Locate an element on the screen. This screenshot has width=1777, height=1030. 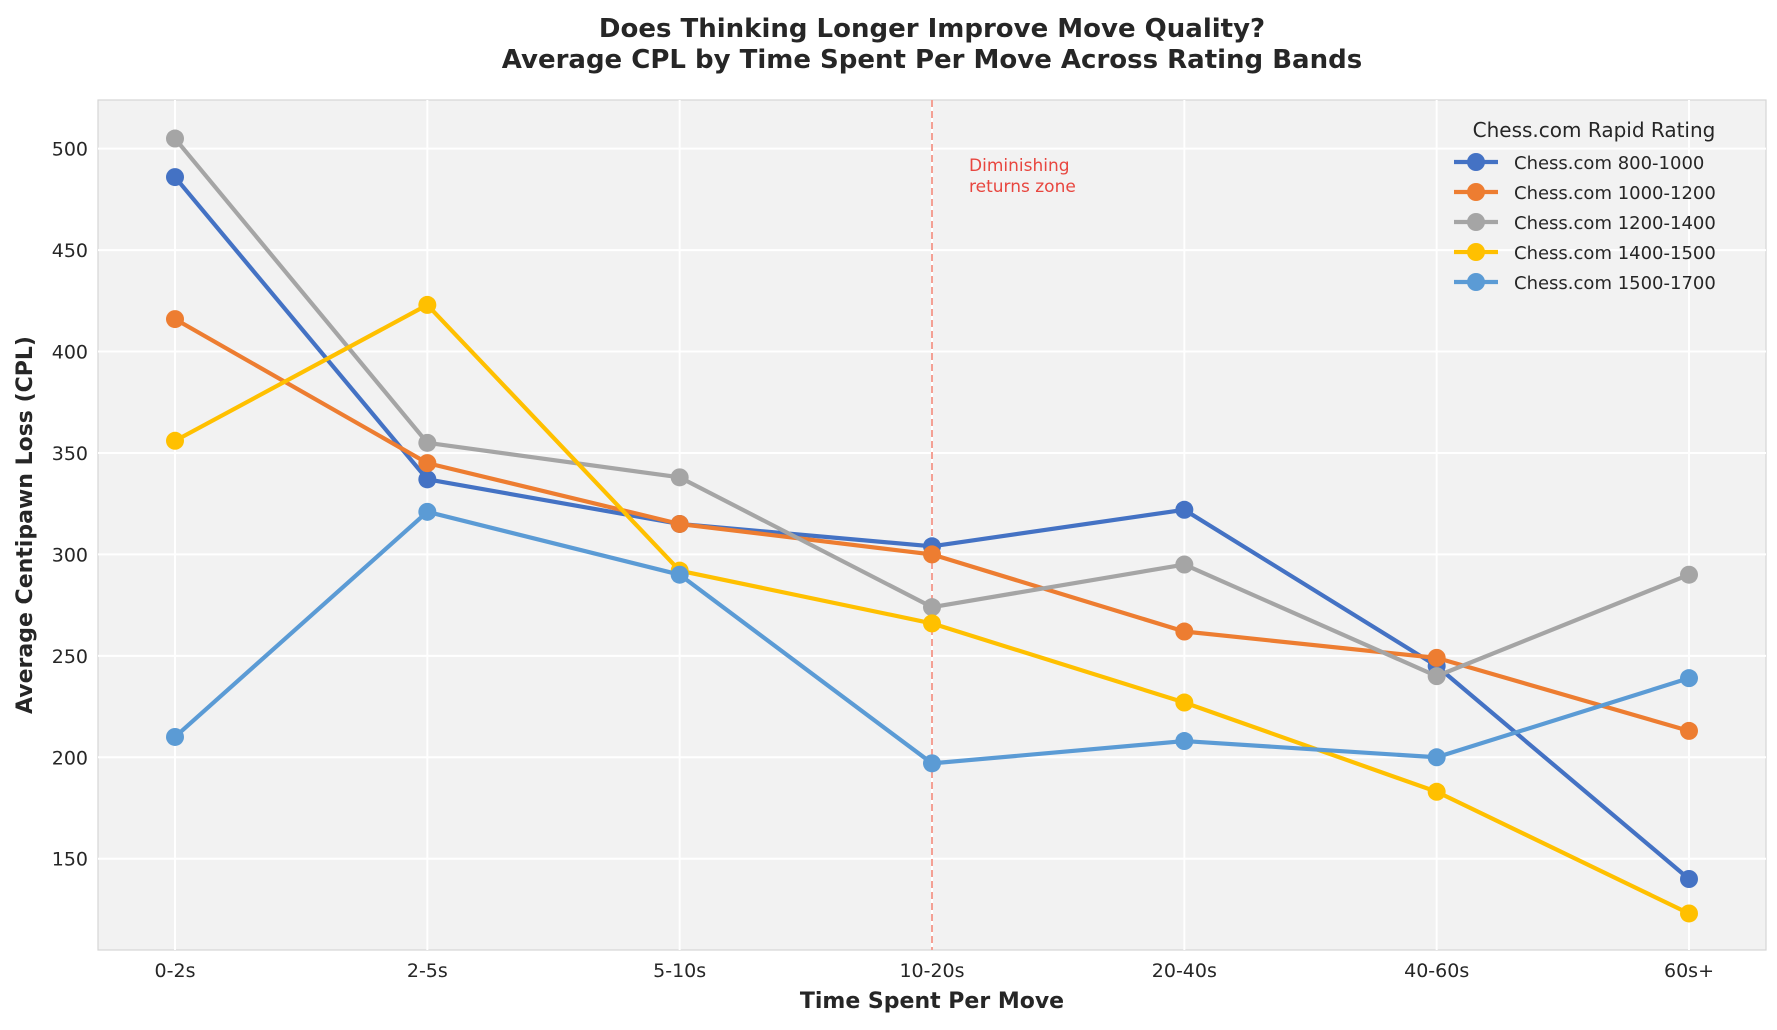
legend-label: Chess.com 1500-1700 is located at coordinates (1615, 283).